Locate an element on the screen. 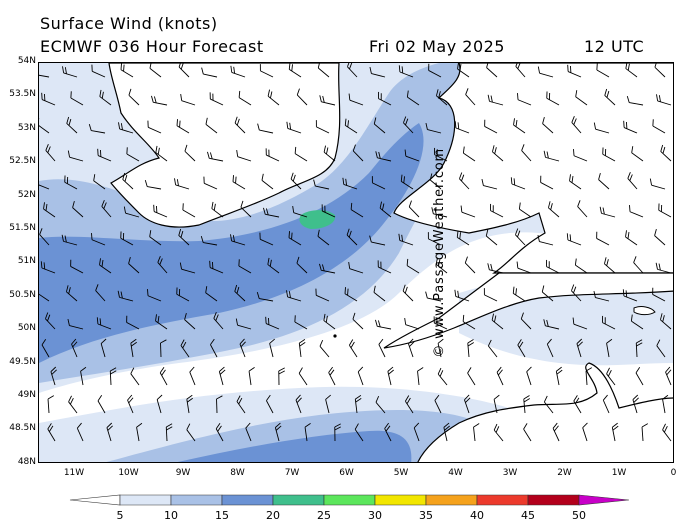  colorbar-tick-label: 30 is located at coordinates (375, 515).